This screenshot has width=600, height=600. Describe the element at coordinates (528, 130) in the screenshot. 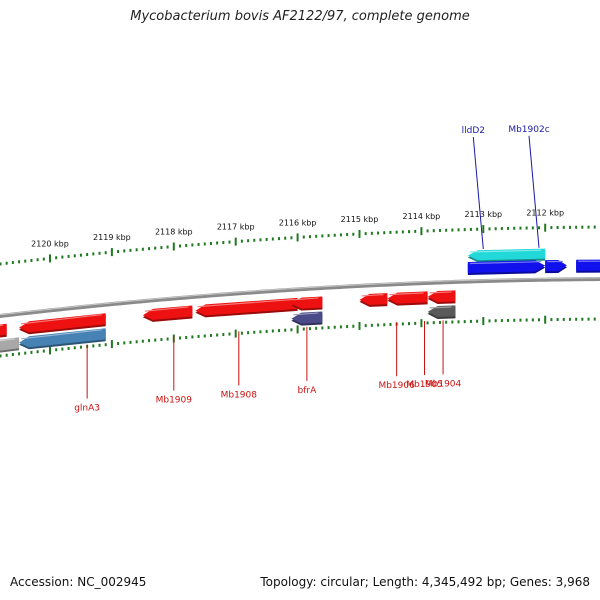

I see `forward-gene-label: Mb1902c` at that location.